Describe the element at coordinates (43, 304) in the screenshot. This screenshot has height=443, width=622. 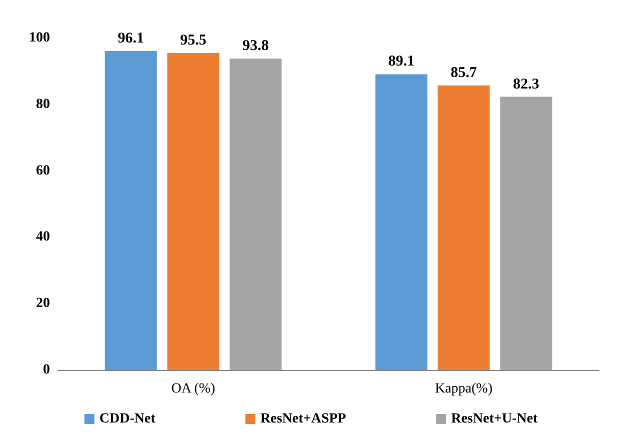
I see `y-tick-label: 20` at that location.